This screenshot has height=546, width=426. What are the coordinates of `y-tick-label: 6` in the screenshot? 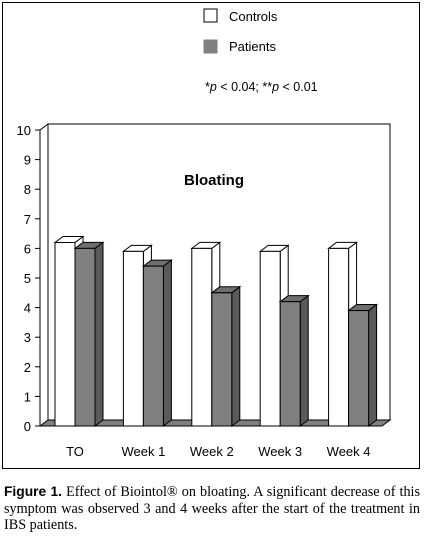 It's located at (27, 248).